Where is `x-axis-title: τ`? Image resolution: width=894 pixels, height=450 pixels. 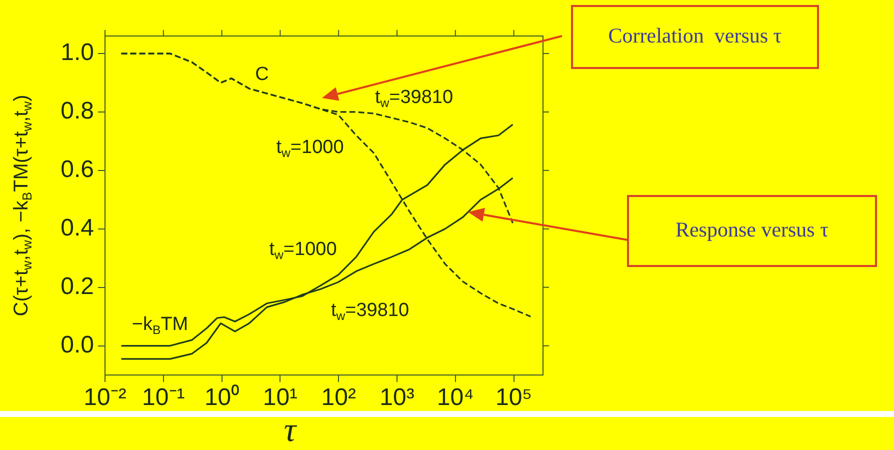 x-axis-title: τ is located at coordinates (291, 430).